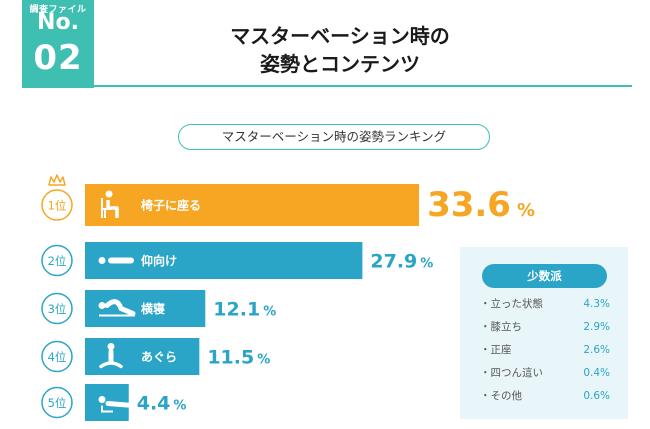 The image size is (650, 429). I want to click on minority-item-value: 2.9%, so click(596, 327).